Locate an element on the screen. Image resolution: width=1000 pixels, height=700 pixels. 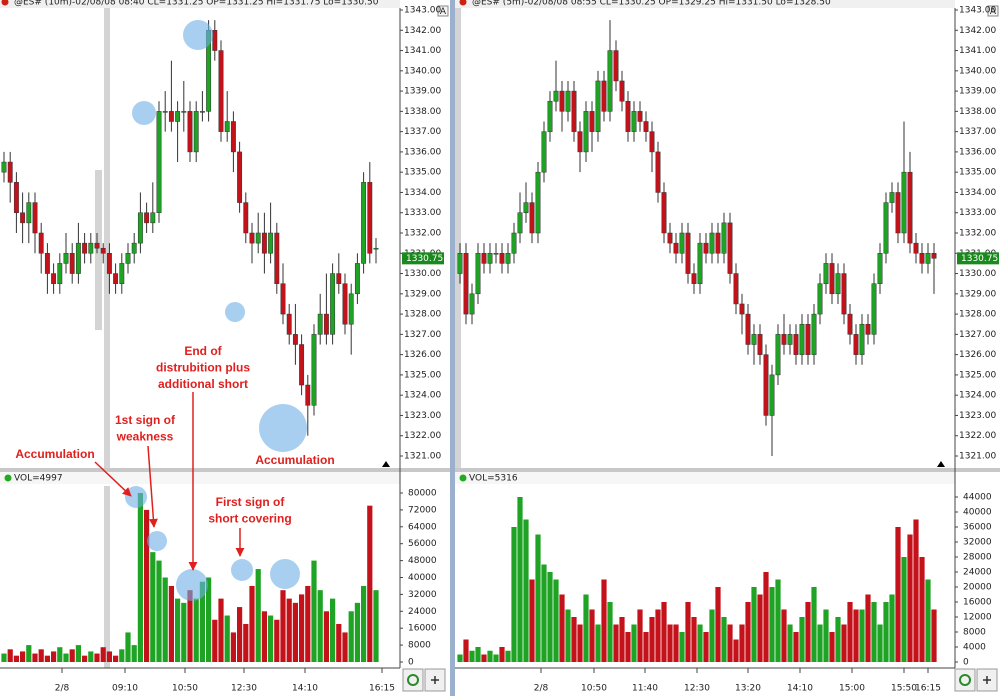
y-tick-label: 1343.00 is located at coordinates (977, 11).